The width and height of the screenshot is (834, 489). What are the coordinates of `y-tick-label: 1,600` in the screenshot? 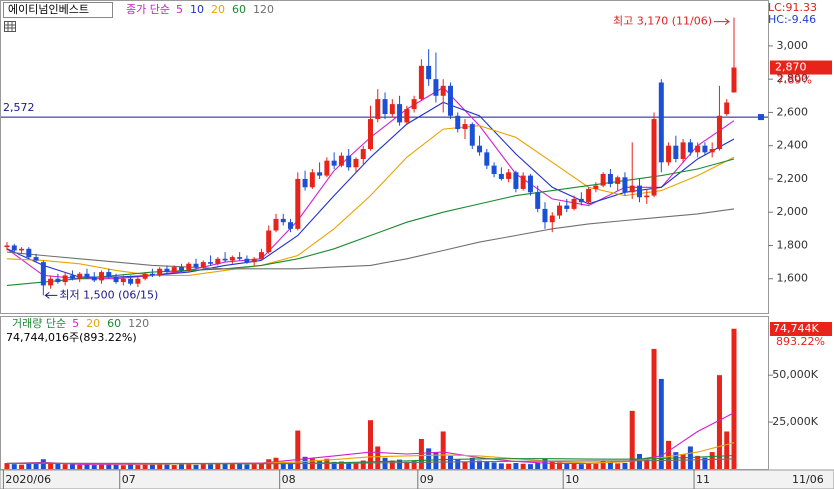 It's located at (793, 278).